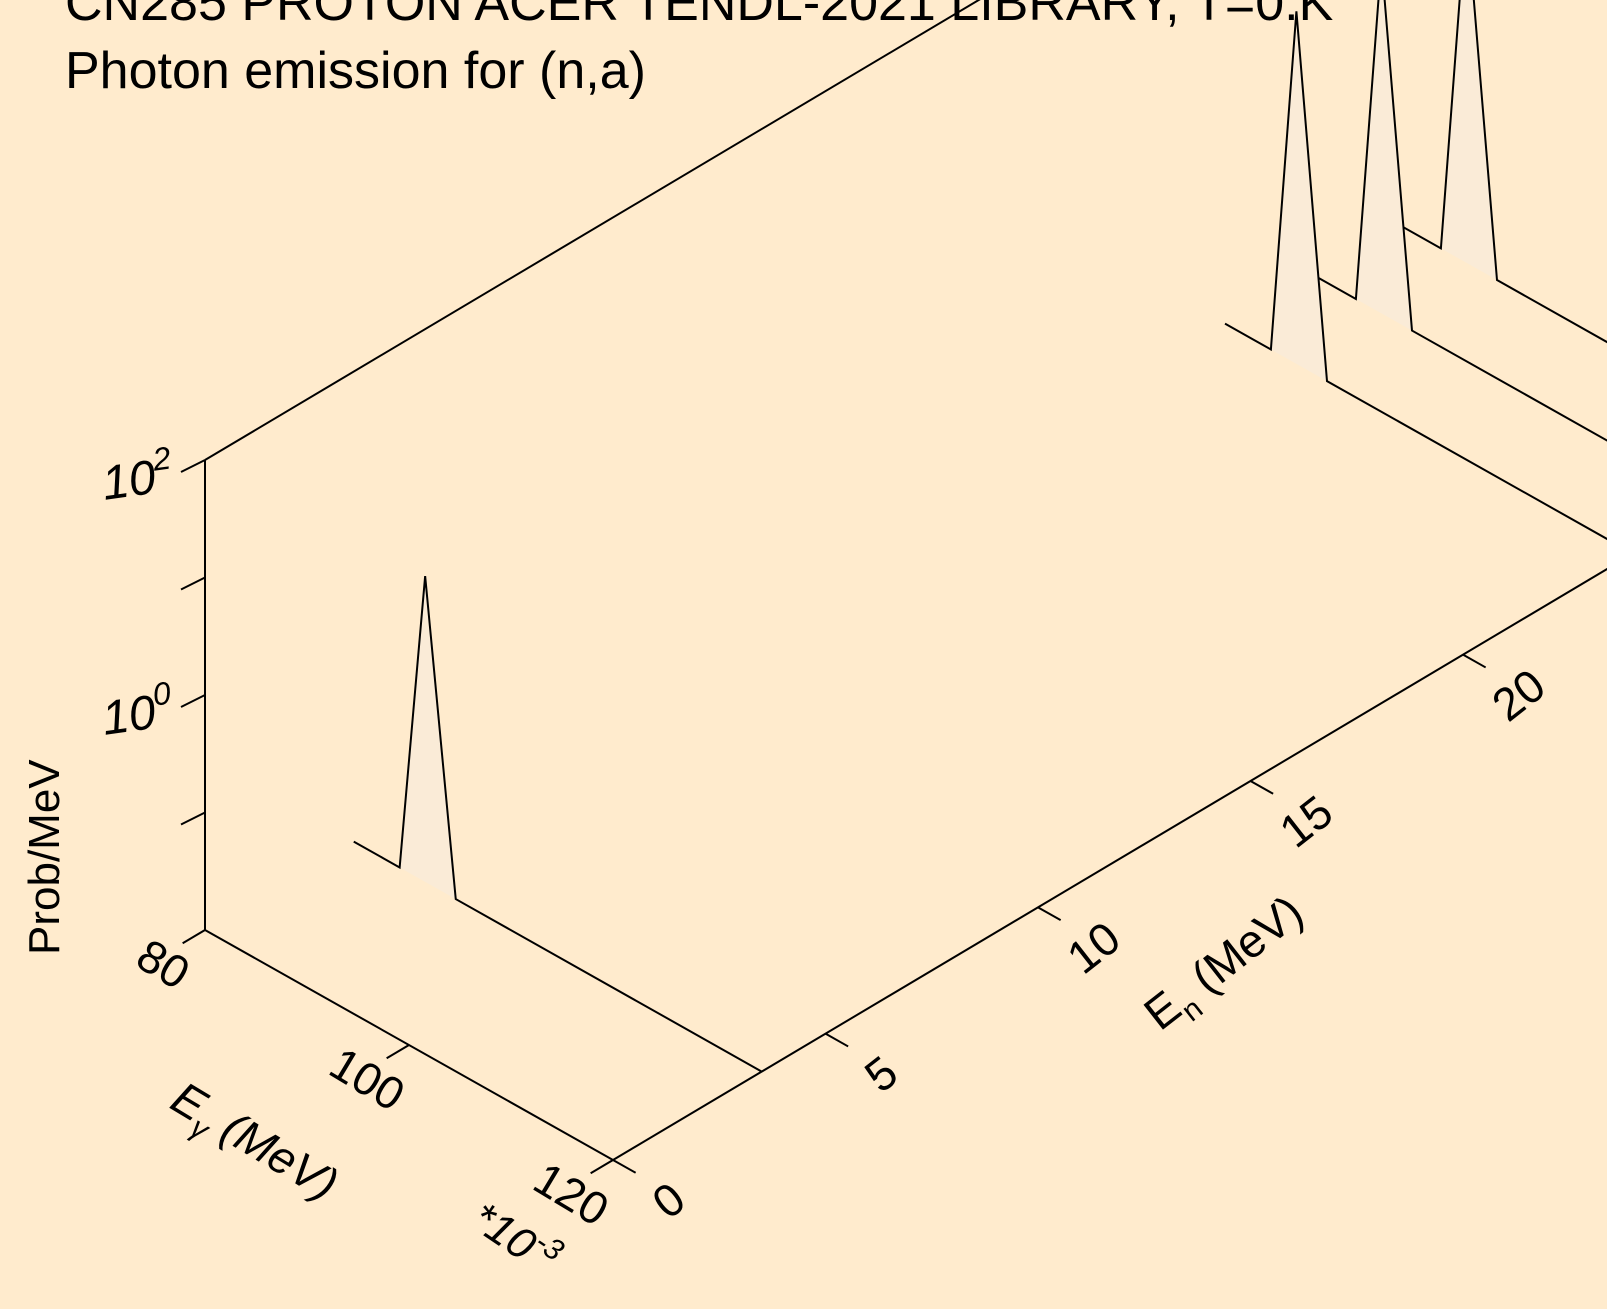 The width and height of the screenshot is (1607, 1309). I want to click on y-tick-label-1: 10⁰, so click(136, 709).